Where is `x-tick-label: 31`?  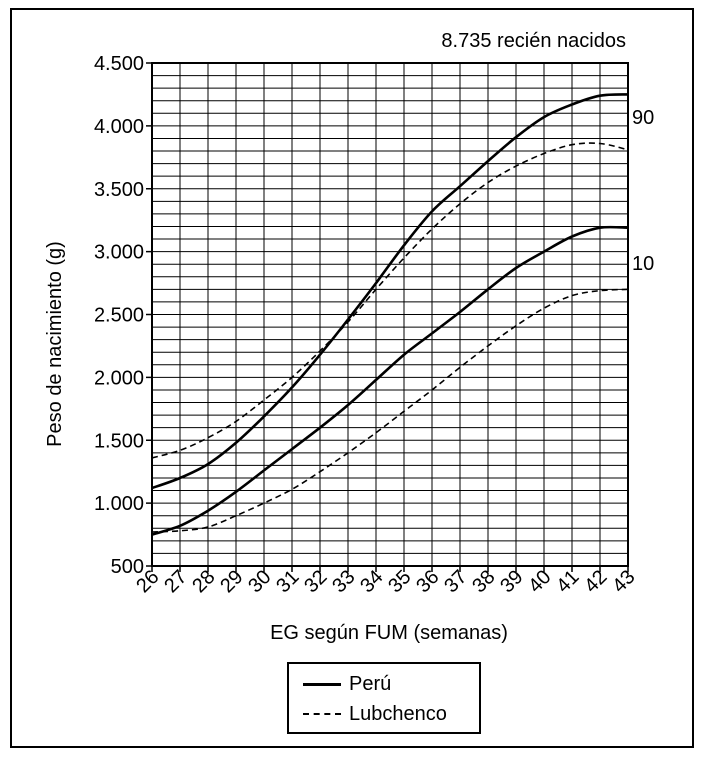 x-tick-label: 31 is located at coordinates (287, 581).